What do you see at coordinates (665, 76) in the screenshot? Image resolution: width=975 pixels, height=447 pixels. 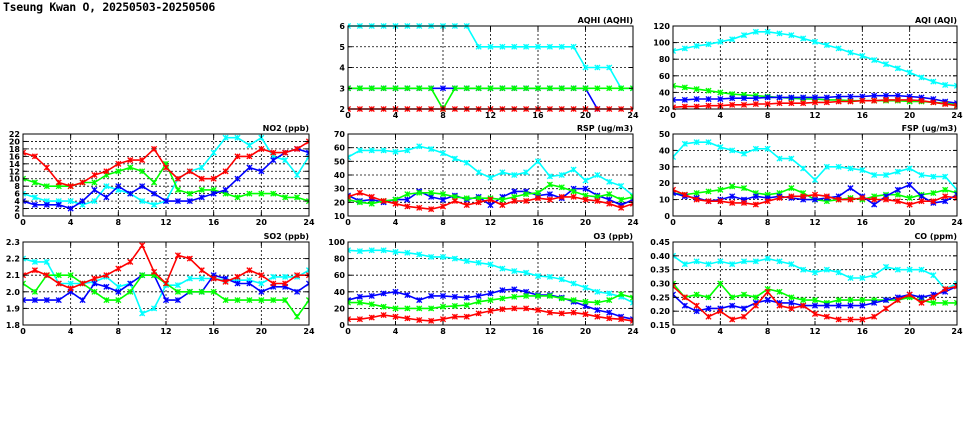 I see `y-tick-label: 60` at bounding box center [665, 76].